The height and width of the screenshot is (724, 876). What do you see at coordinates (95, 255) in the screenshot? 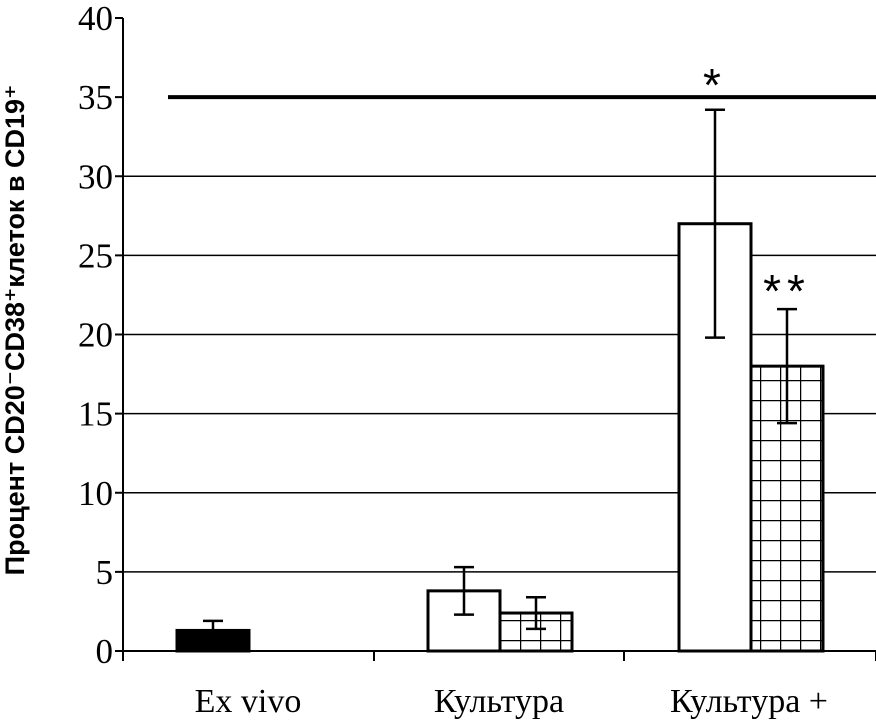
I see `y-tick-label: 25` at bounding box center [95, 255].